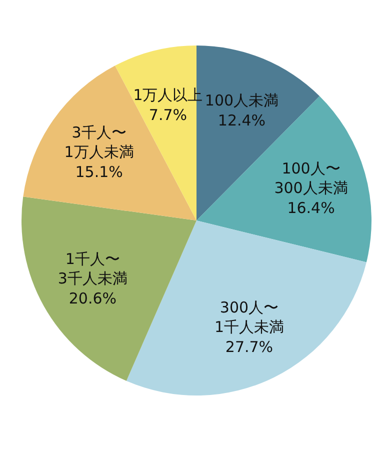 The width and height of the screenshot is (392, 457). I want to click on slice-label: 3千人〜 1万人未満, so click(99, 142).